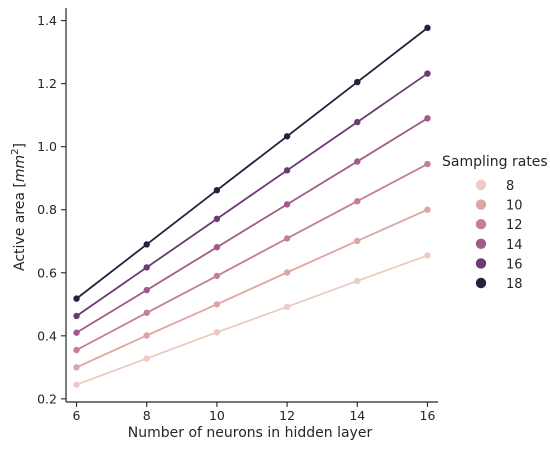 Image resolution: width=550 pixels, height=449 pixels. Describe the element at coordinates (47, 272) in the screenshot. I see `y-tick-label: 0.6` at that location.